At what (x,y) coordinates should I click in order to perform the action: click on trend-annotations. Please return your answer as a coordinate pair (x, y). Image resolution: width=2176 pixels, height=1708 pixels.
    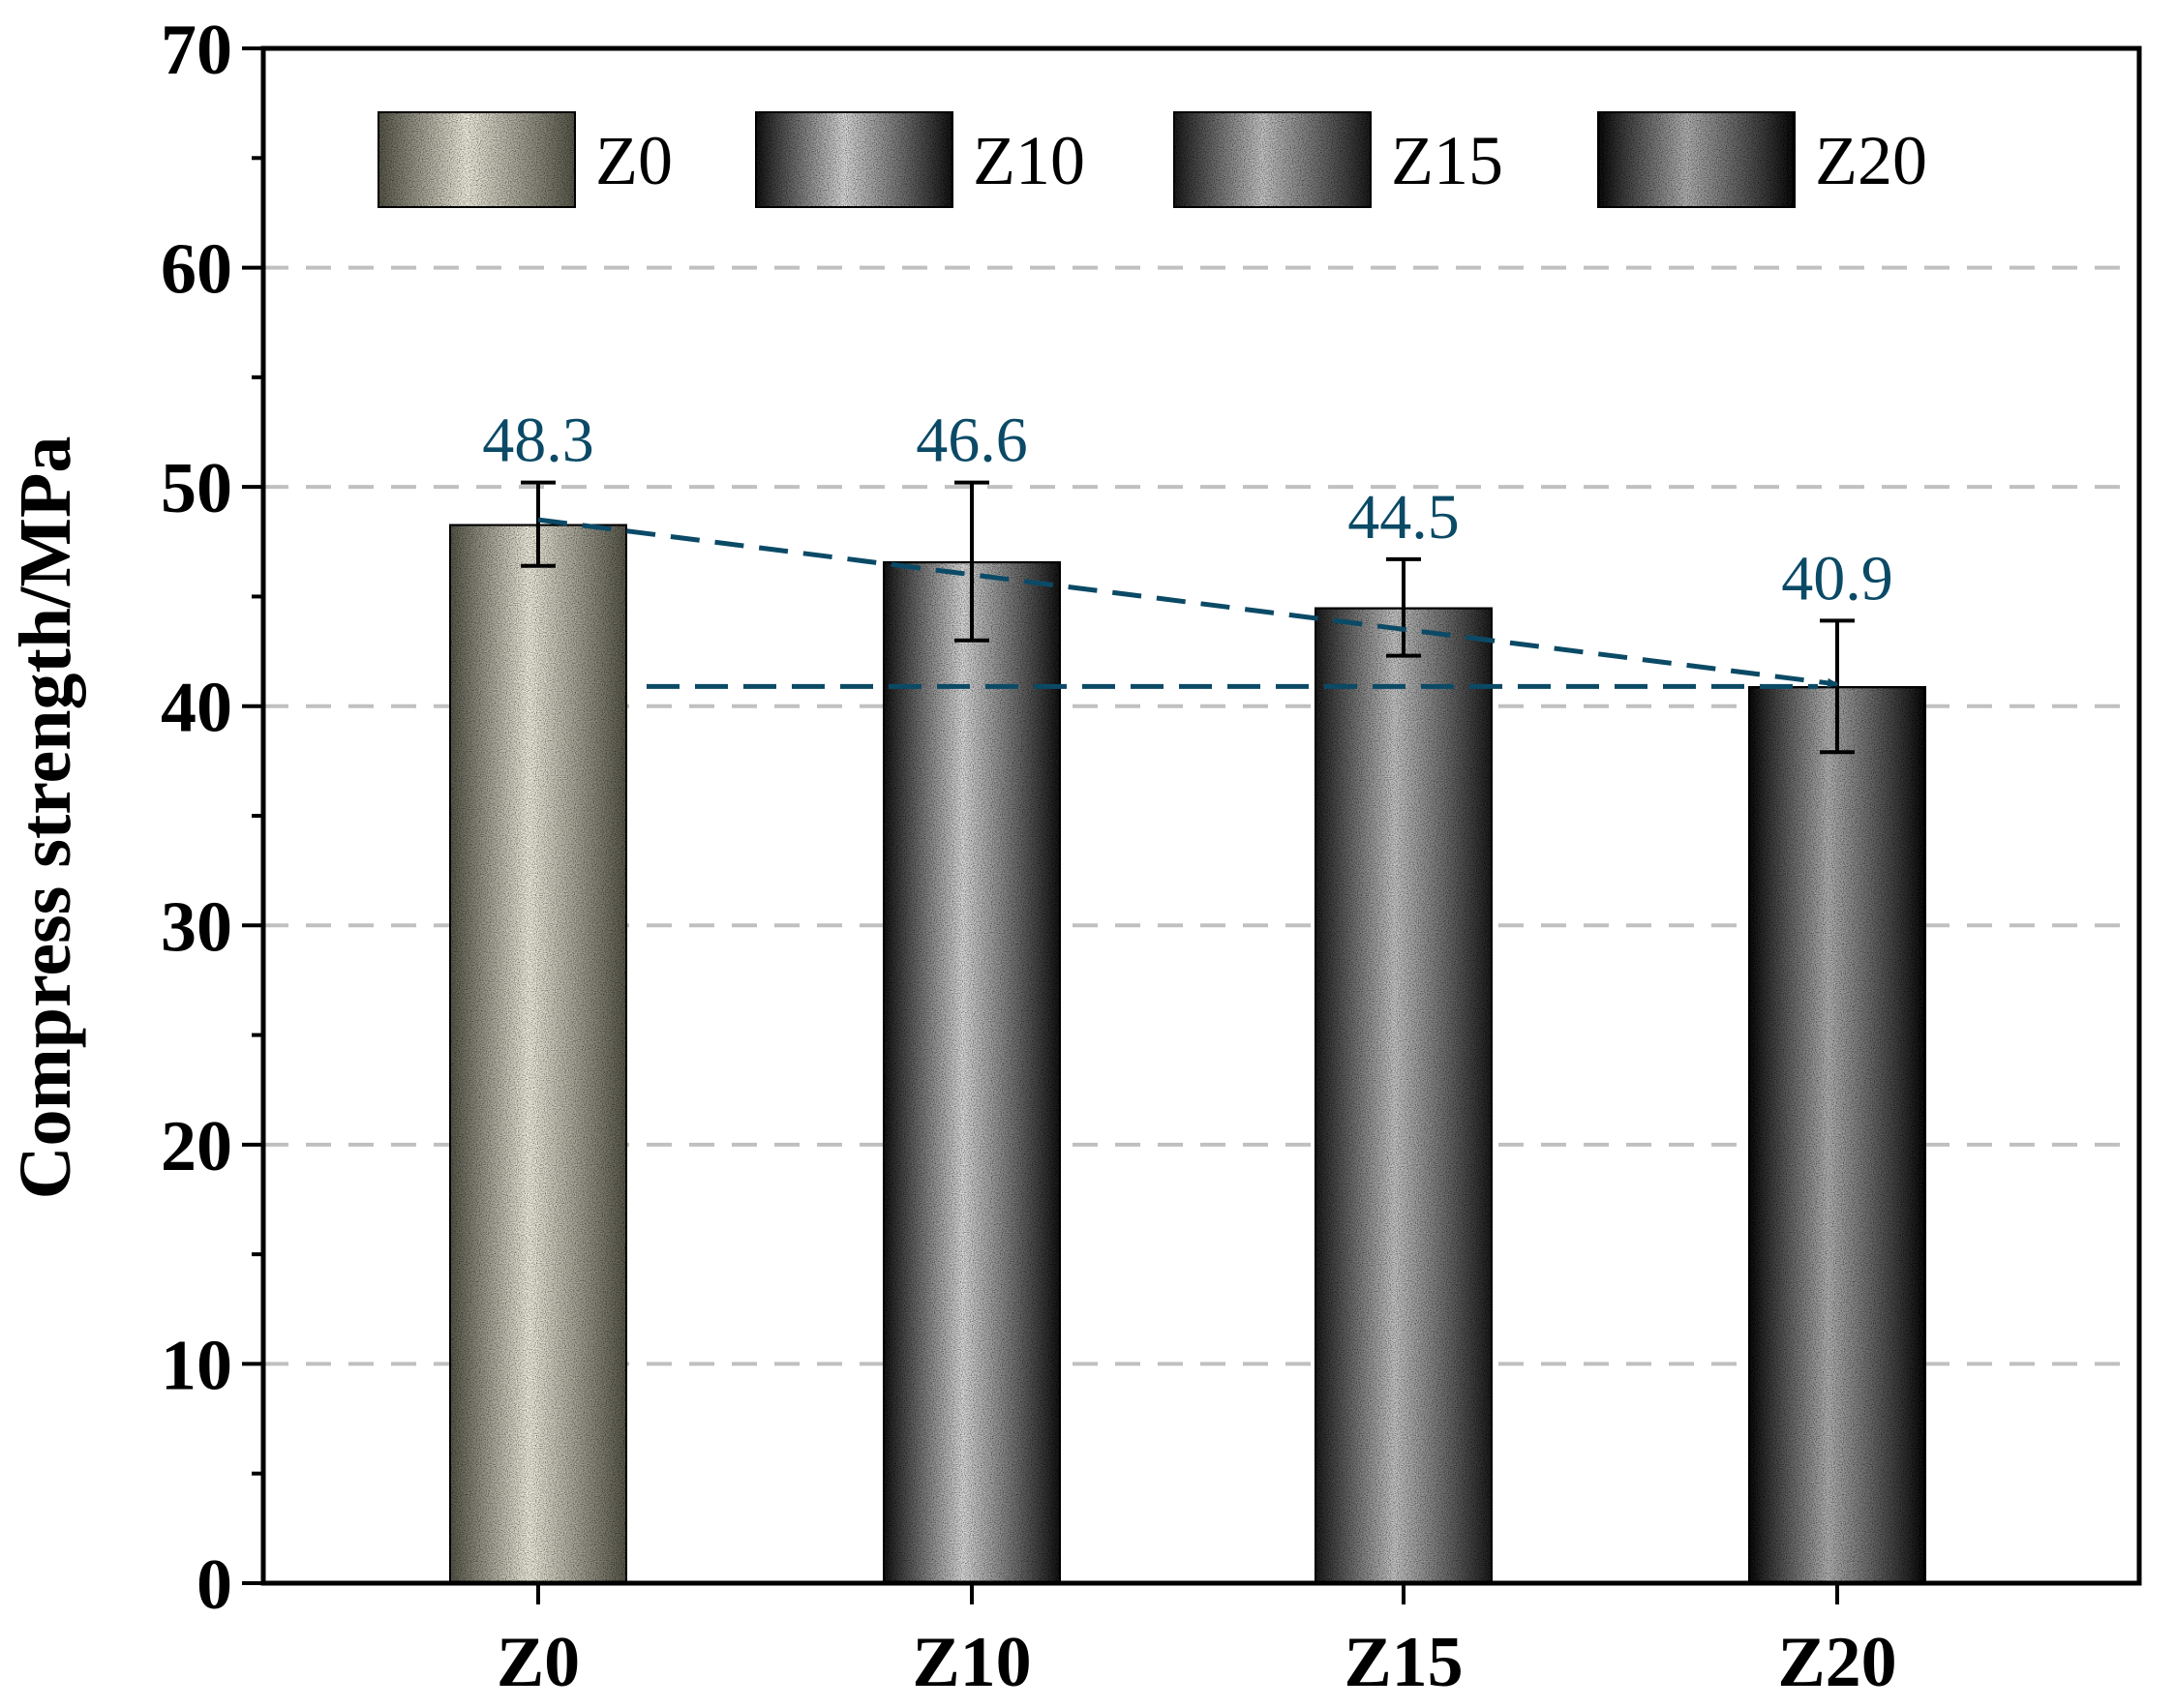
    Looking at the image, I should click on (1188, 603).